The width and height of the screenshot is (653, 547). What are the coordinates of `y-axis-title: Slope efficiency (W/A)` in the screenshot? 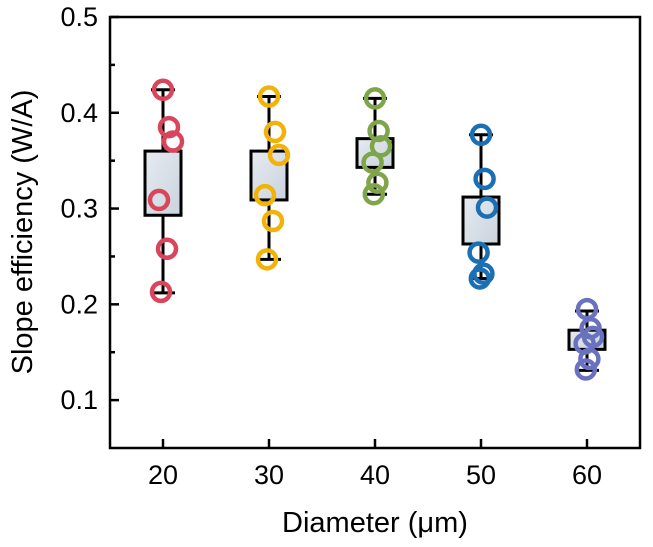 It's located at (23, 232).